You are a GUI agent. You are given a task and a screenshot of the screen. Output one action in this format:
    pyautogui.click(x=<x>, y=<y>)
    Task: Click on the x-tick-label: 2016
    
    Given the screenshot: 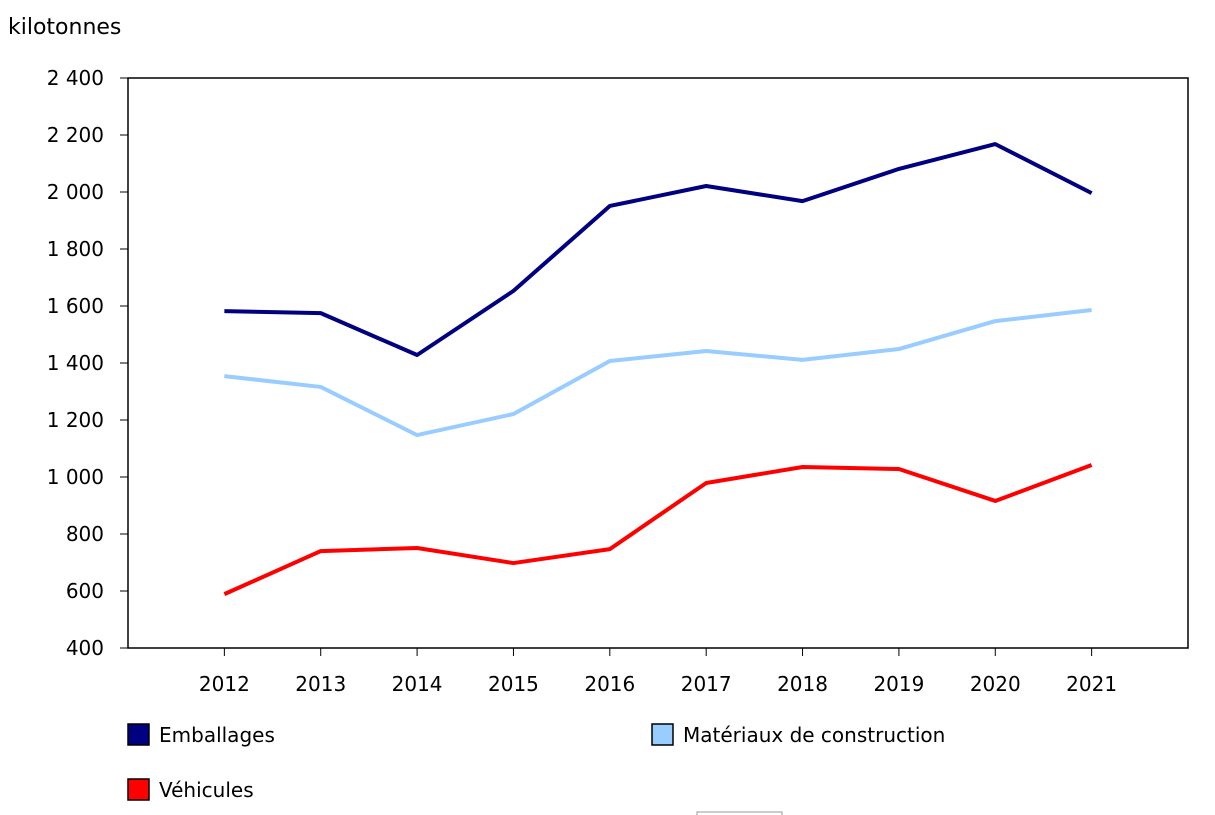 What is the action you would take?
    pyautogui.click(x=609, y=684)
    